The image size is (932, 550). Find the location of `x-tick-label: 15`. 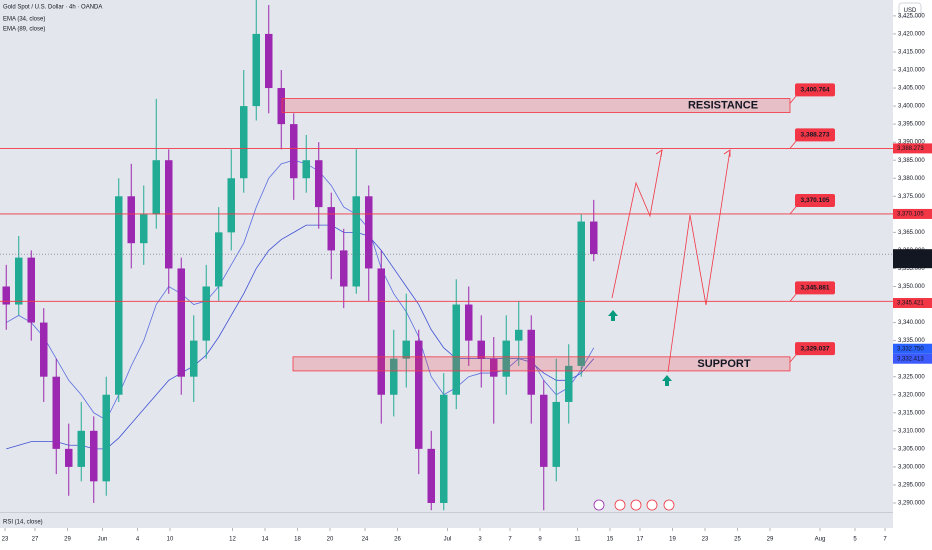

x-tick-label: 15 is located at coordinates (610, 540).